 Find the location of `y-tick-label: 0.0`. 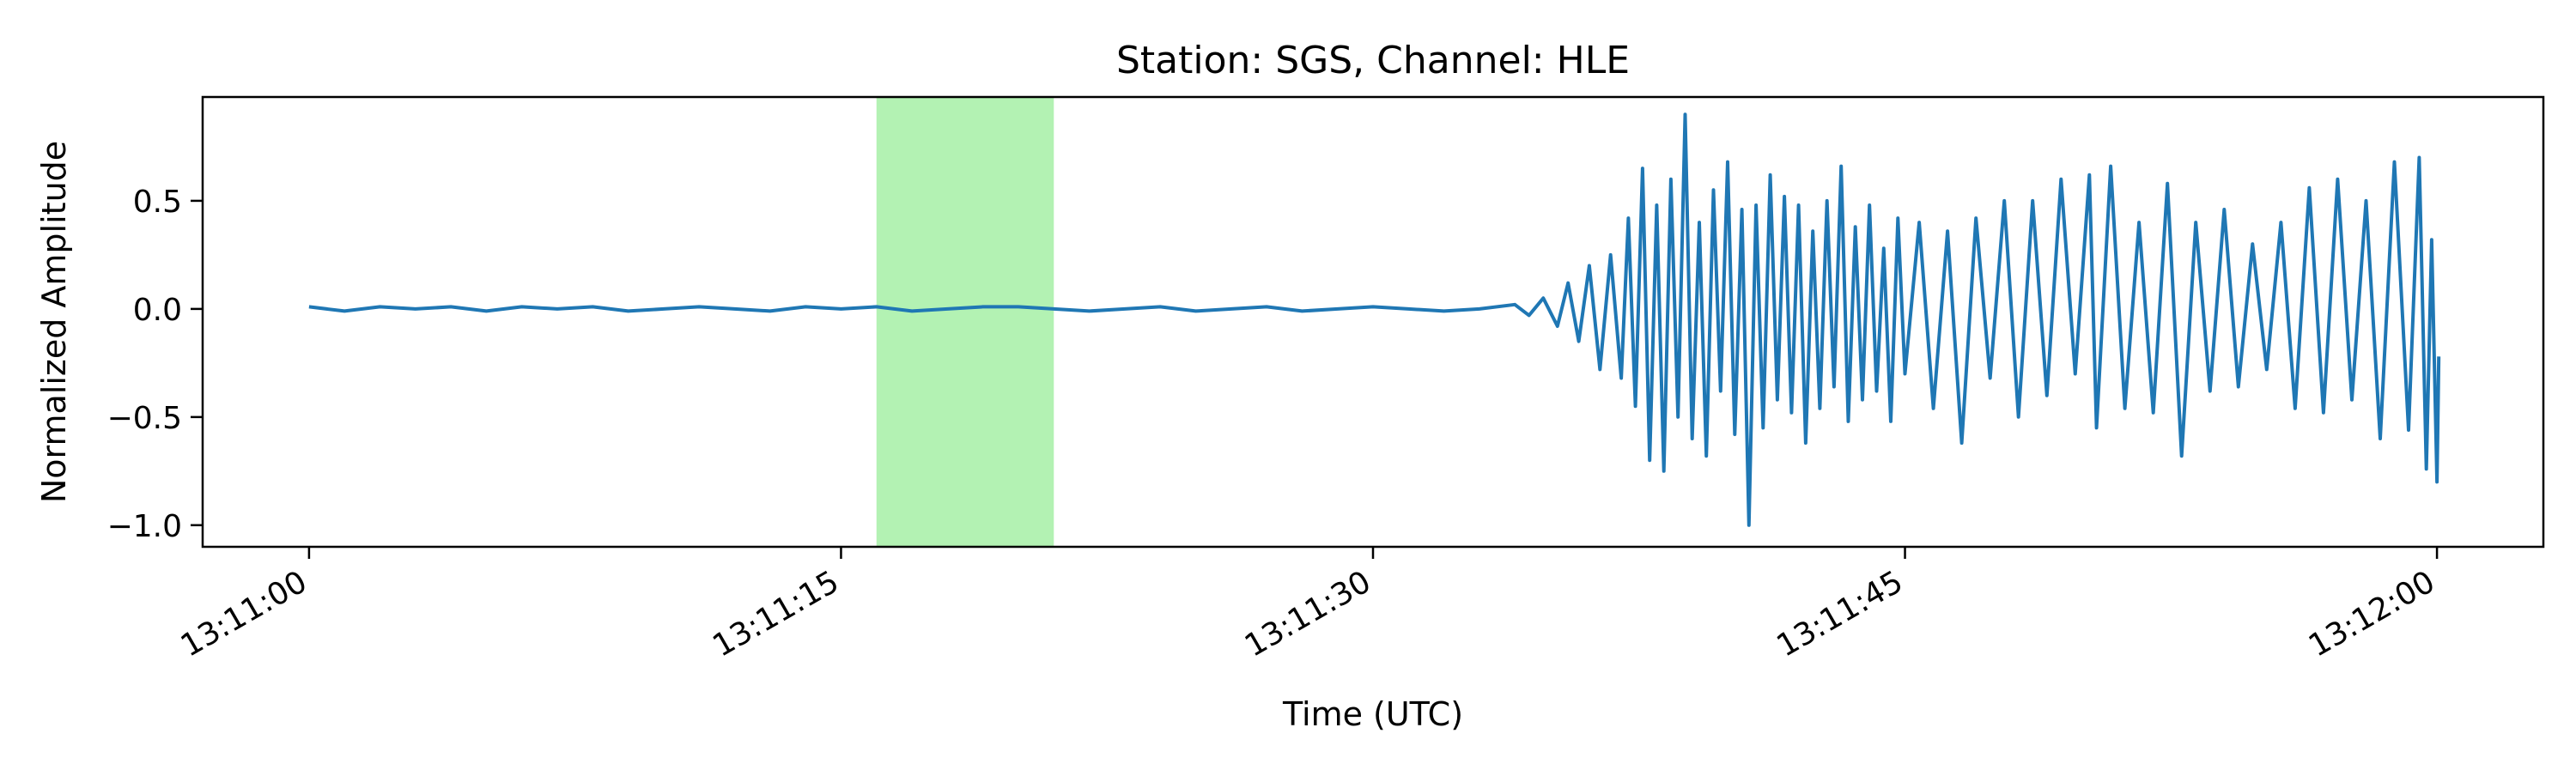

y-tick-label: 0.0 is located at coordinates (158, 310).